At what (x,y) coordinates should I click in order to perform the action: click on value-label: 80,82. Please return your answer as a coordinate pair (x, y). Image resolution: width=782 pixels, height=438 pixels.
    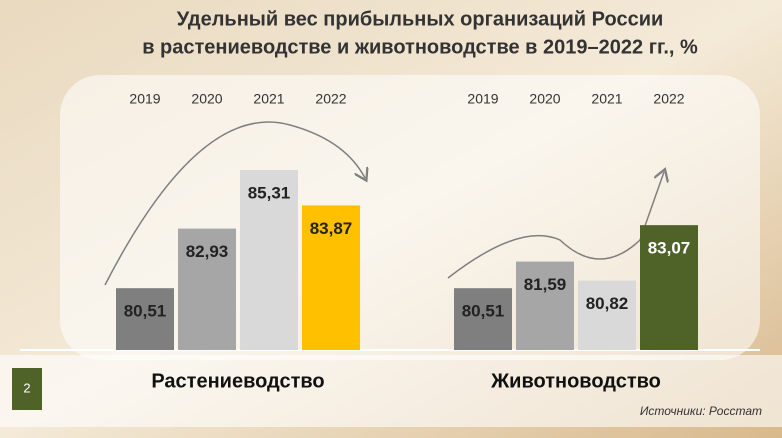
    Looking at the image, I should click on (607, 303).